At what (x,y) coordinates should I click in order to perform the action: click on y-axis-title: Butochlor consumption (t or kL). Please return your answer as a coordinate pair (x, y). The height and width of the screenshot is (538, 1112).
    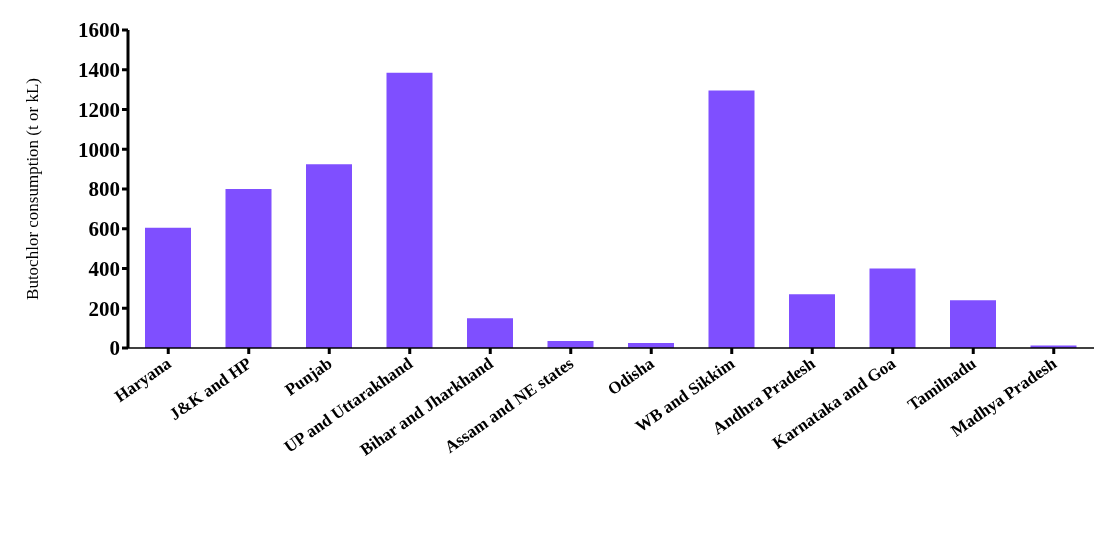
    Looking at the image, I should click on (33, 189).